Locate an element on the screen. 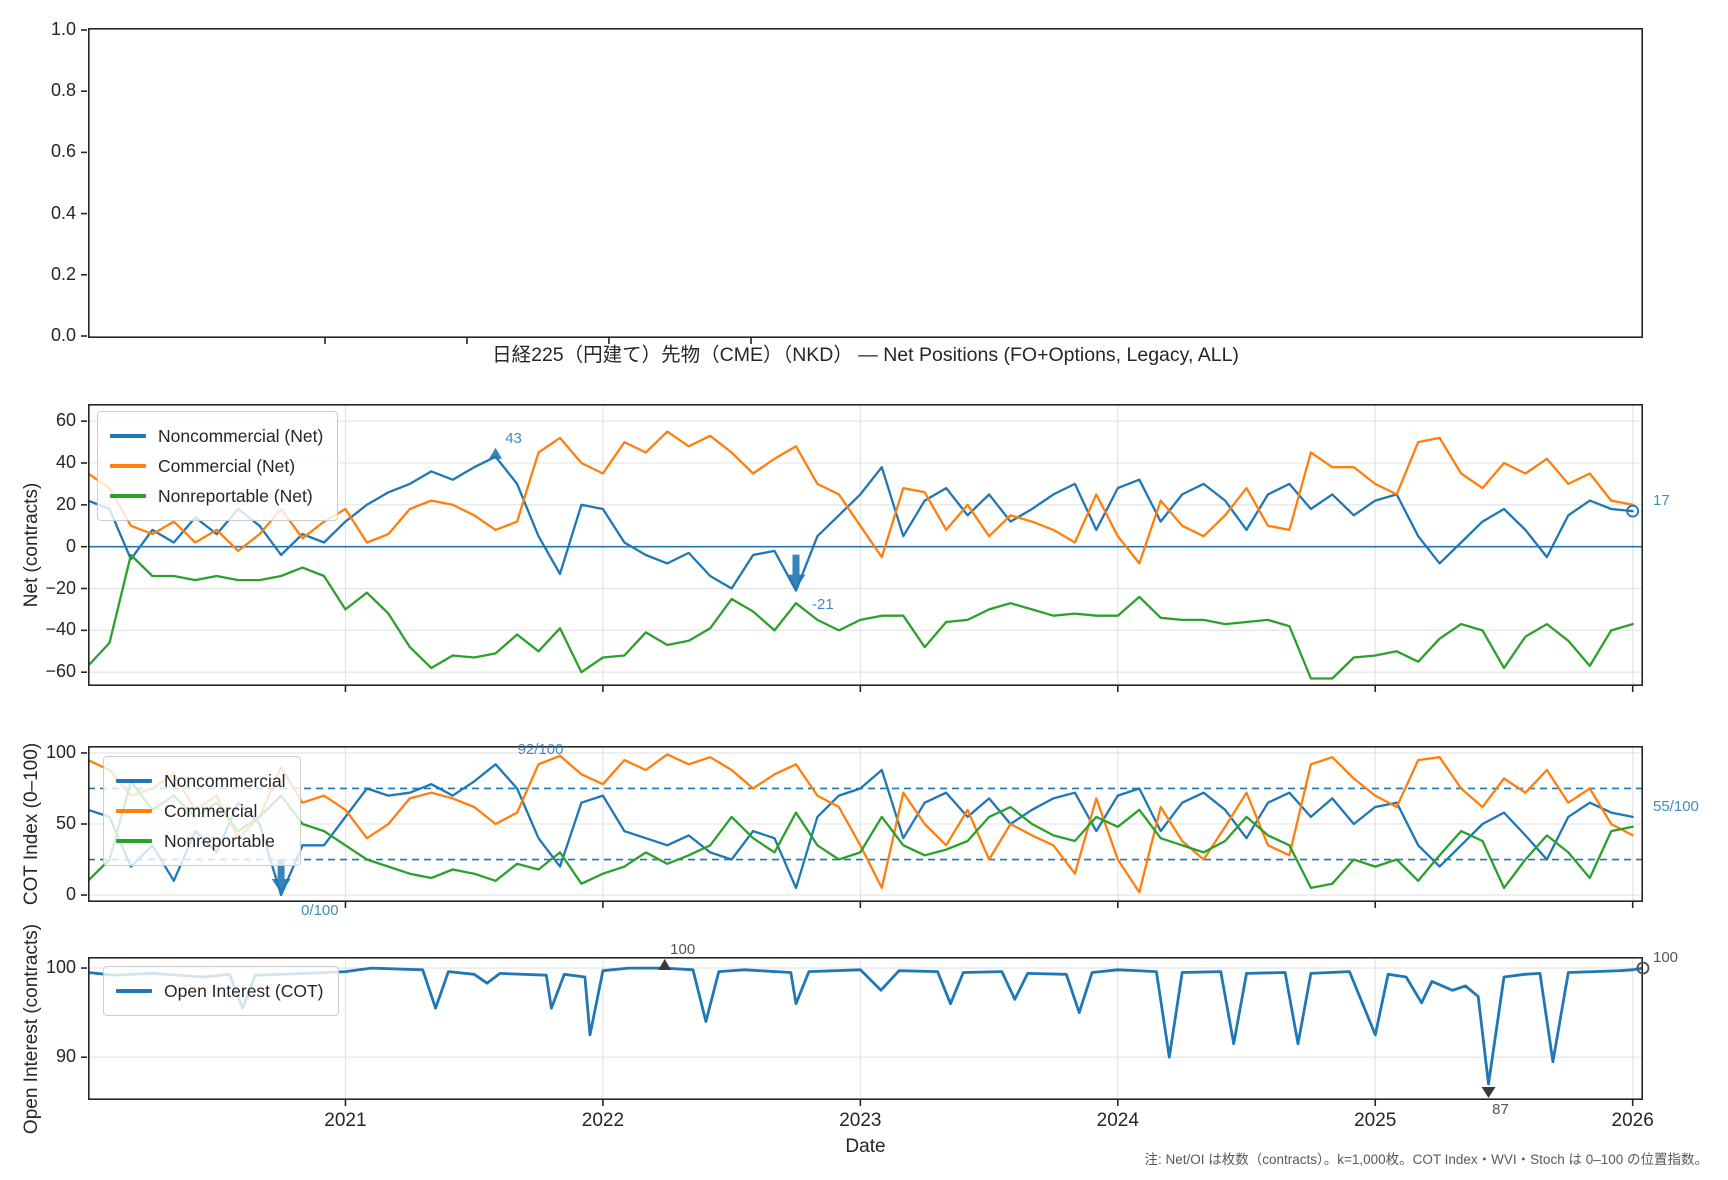 Image resolution: width=1728 pixels, height=1180 pixels. legend-label: Nonreportable (Net) is located at coordinates (235, 495).